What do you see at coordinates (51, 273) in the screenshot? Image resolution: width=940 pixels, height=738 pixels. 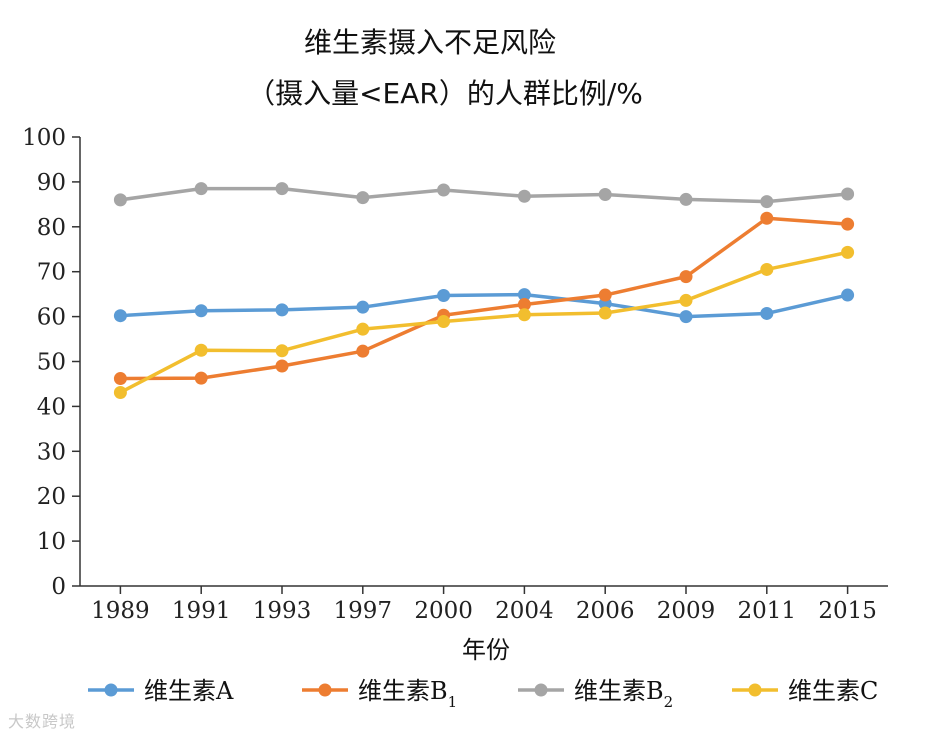 I see `y-tick-label: 70` at bounding box center [51, 273].